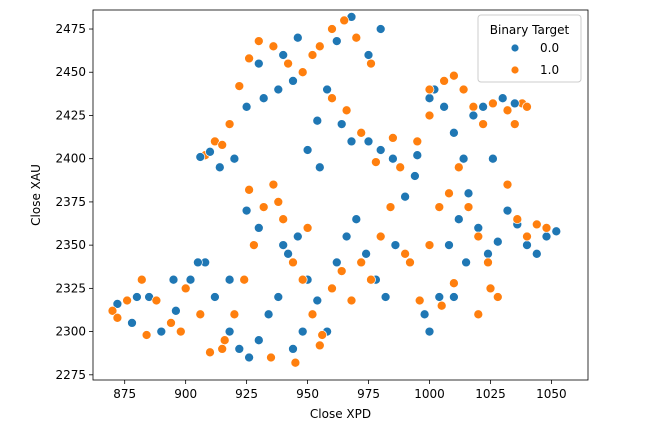  What do you see at coordinates (124, 394) in the screenshot?
I see `x-tick-label: 875` at bounding box center [124, 394].